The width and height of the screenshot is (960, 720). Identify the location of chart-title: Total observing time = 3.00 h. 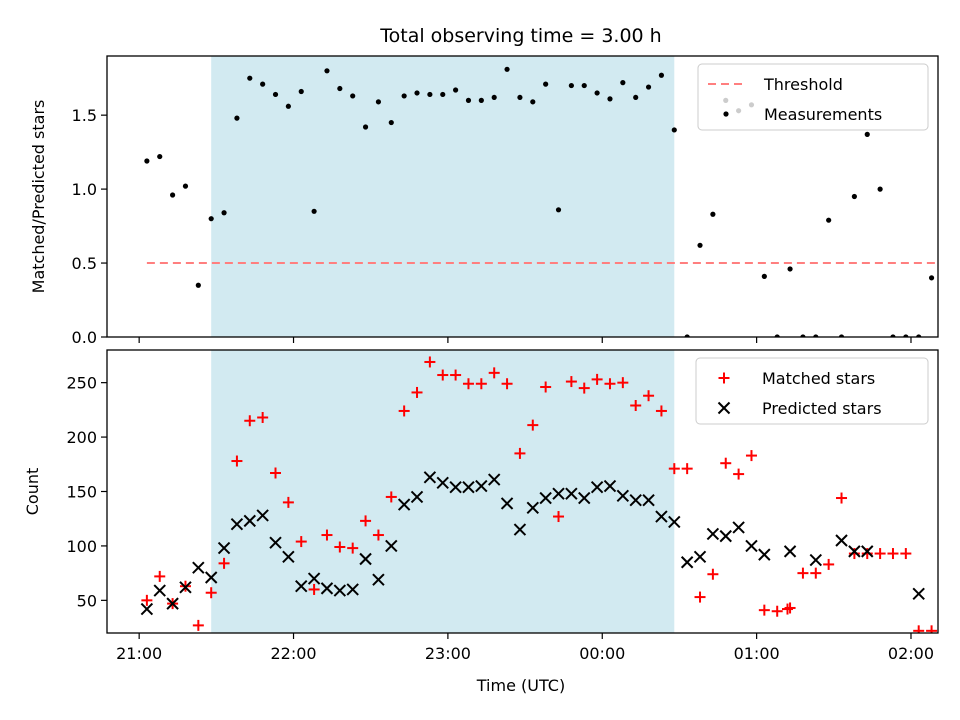
(520, 36).